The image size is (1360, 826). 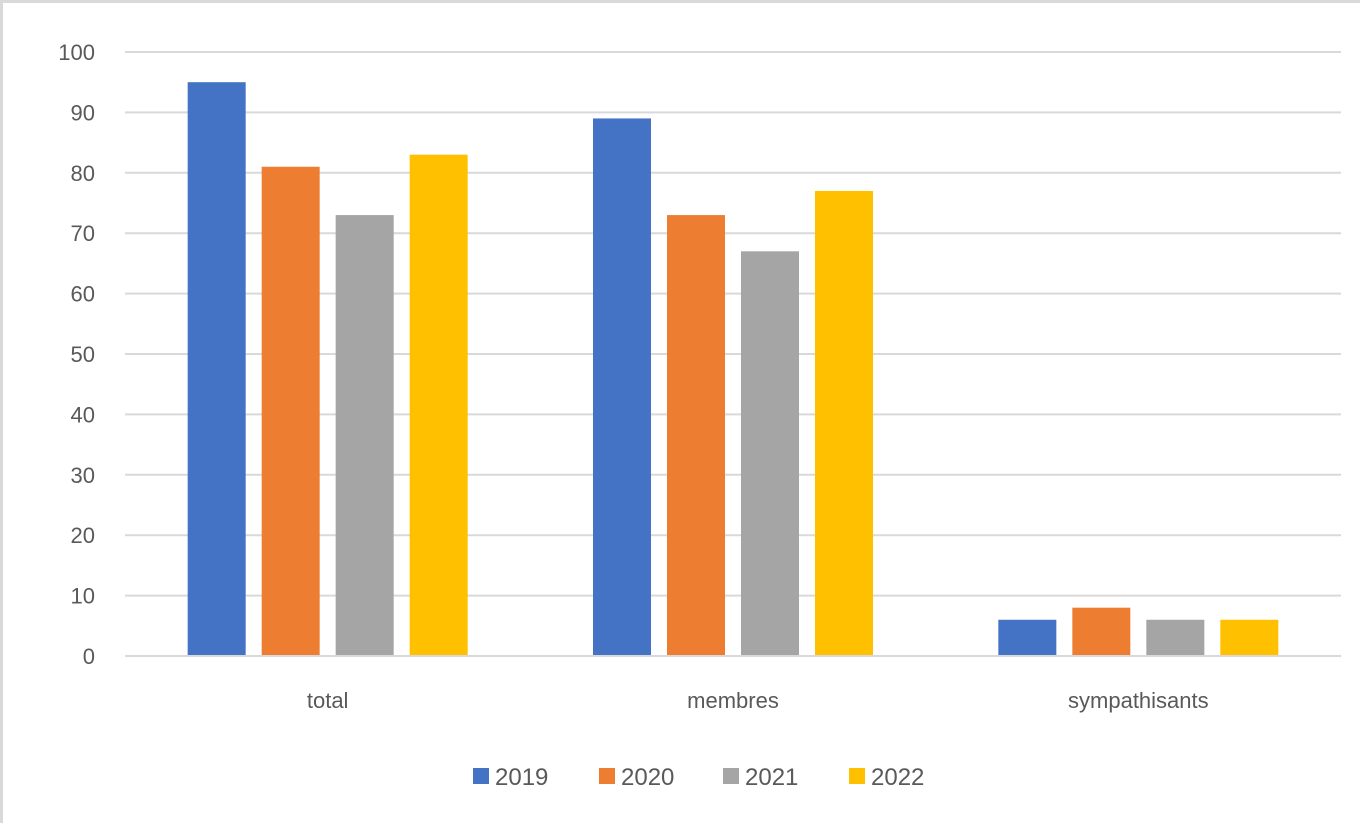 I want to click on category-label-sympathisants: sympathisants, so click(x=1138, y=700).